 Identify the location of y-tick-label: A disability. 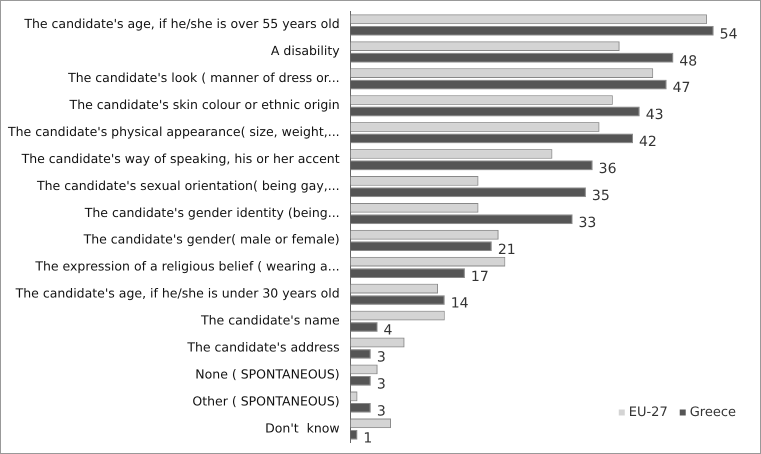
(305, 50).